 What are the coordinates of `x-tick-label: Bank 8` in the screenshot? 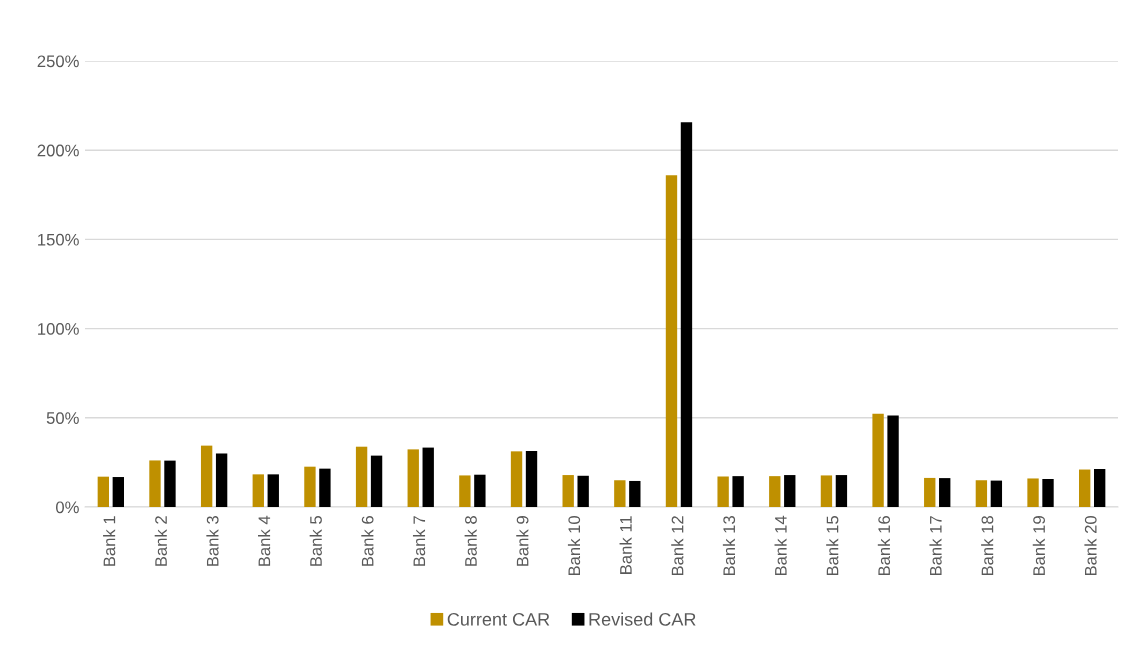 It's located at (470, 541).